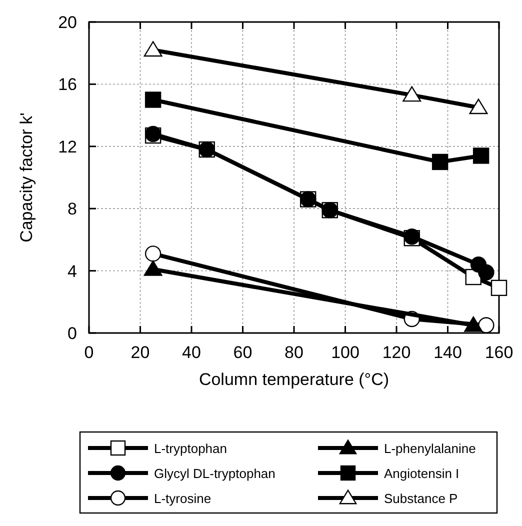 This screenshot has width=522, height=526. I want to click on x-tick-label: 160, so click(499, 352).